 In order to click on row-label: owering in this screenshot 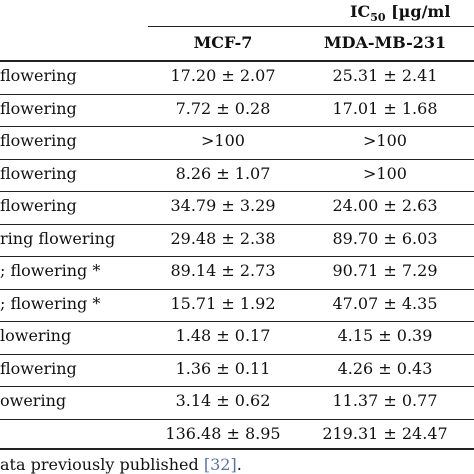, I will do `click(33, 400)`.